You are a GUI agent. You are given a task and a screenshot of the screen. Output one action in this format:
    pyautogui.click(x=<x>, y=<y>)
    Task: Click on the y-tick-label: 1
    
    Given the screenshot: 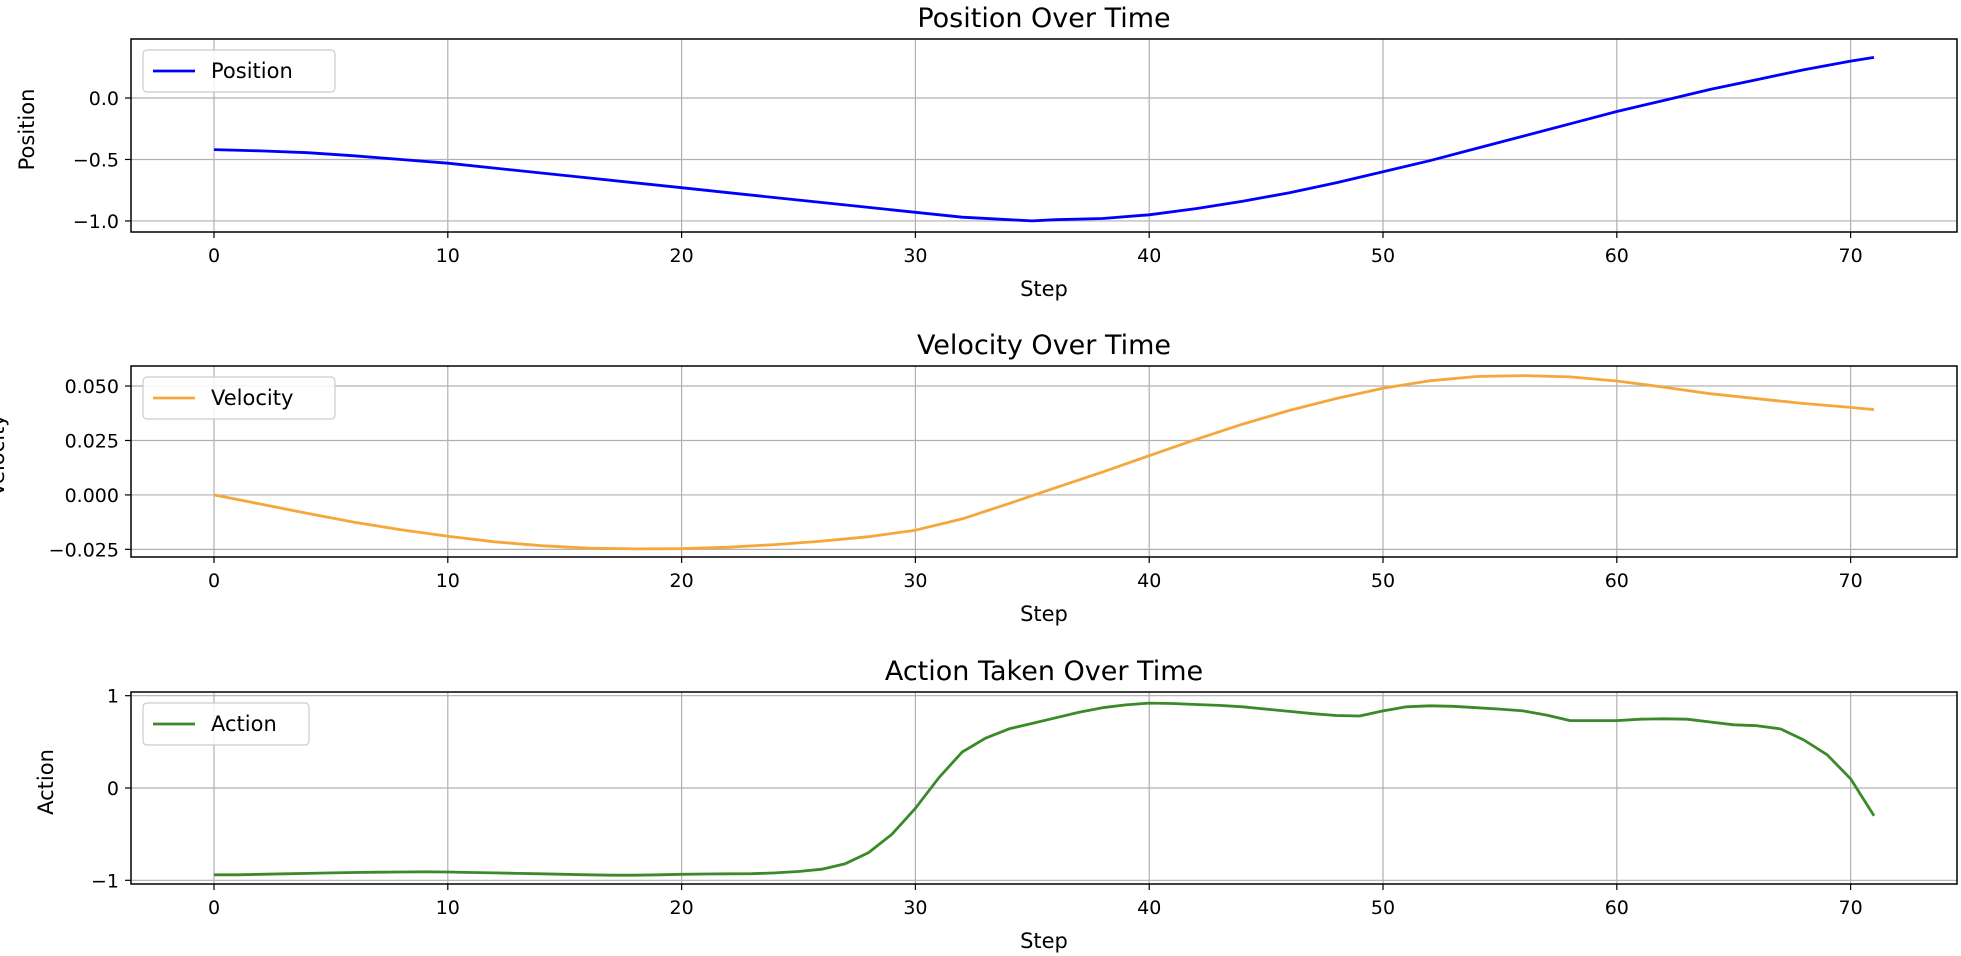 What is the action you would take?
    pyautogui.click(x=113, y=697)
    